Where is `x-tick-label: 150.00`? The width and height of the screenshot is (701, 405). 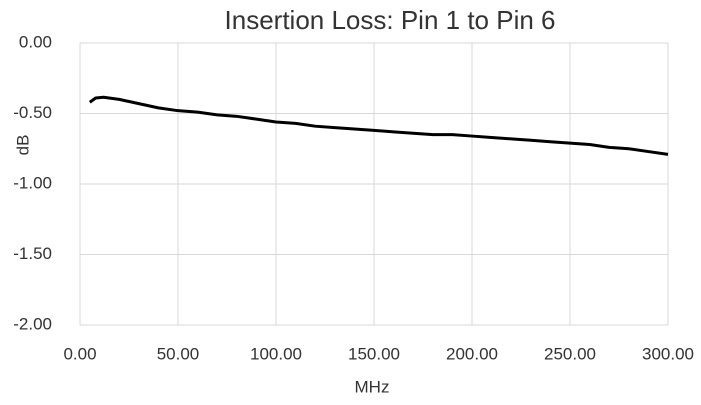 x-tick-label: 150.00 is located at coordinates (374, 353).